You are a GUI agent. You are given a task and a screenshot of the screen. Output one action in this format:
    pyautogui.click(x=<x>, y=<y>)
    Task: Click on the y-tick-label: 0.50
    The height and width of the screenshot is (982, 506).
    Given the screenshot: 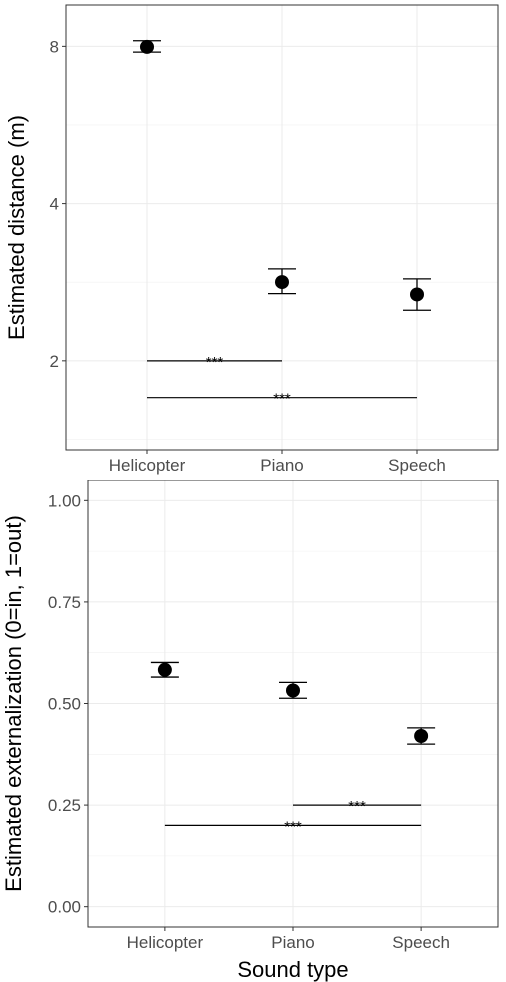 What is the action you would take?
    pyautogui.click(x=64, y=704)
    